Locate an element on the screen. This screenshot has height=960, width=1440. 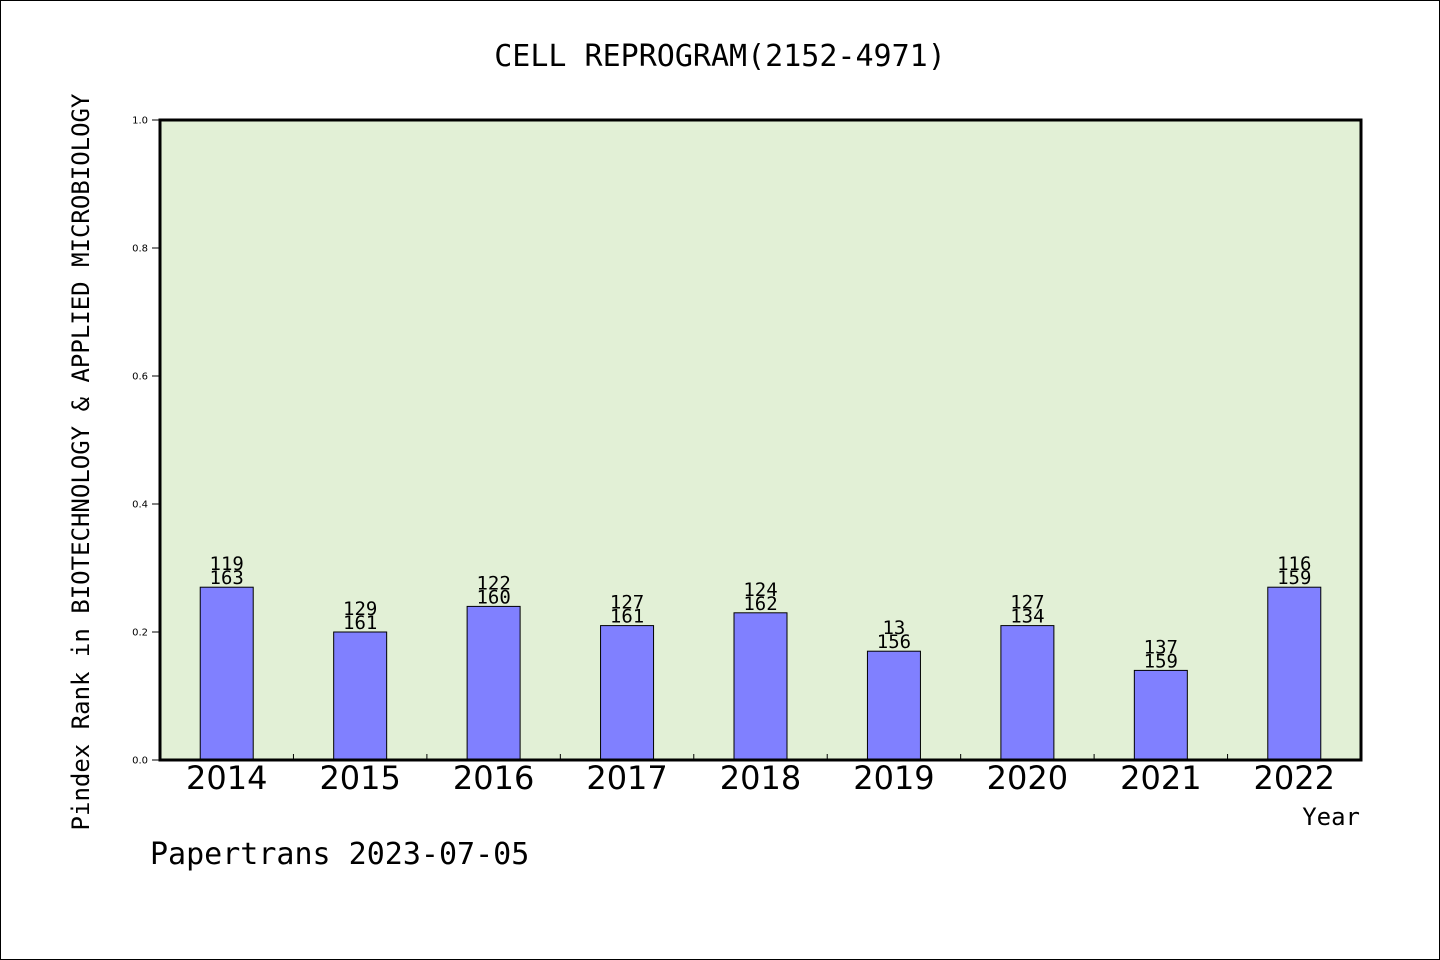
bar-label-top: 137 is located at coordinates (1161, 647).